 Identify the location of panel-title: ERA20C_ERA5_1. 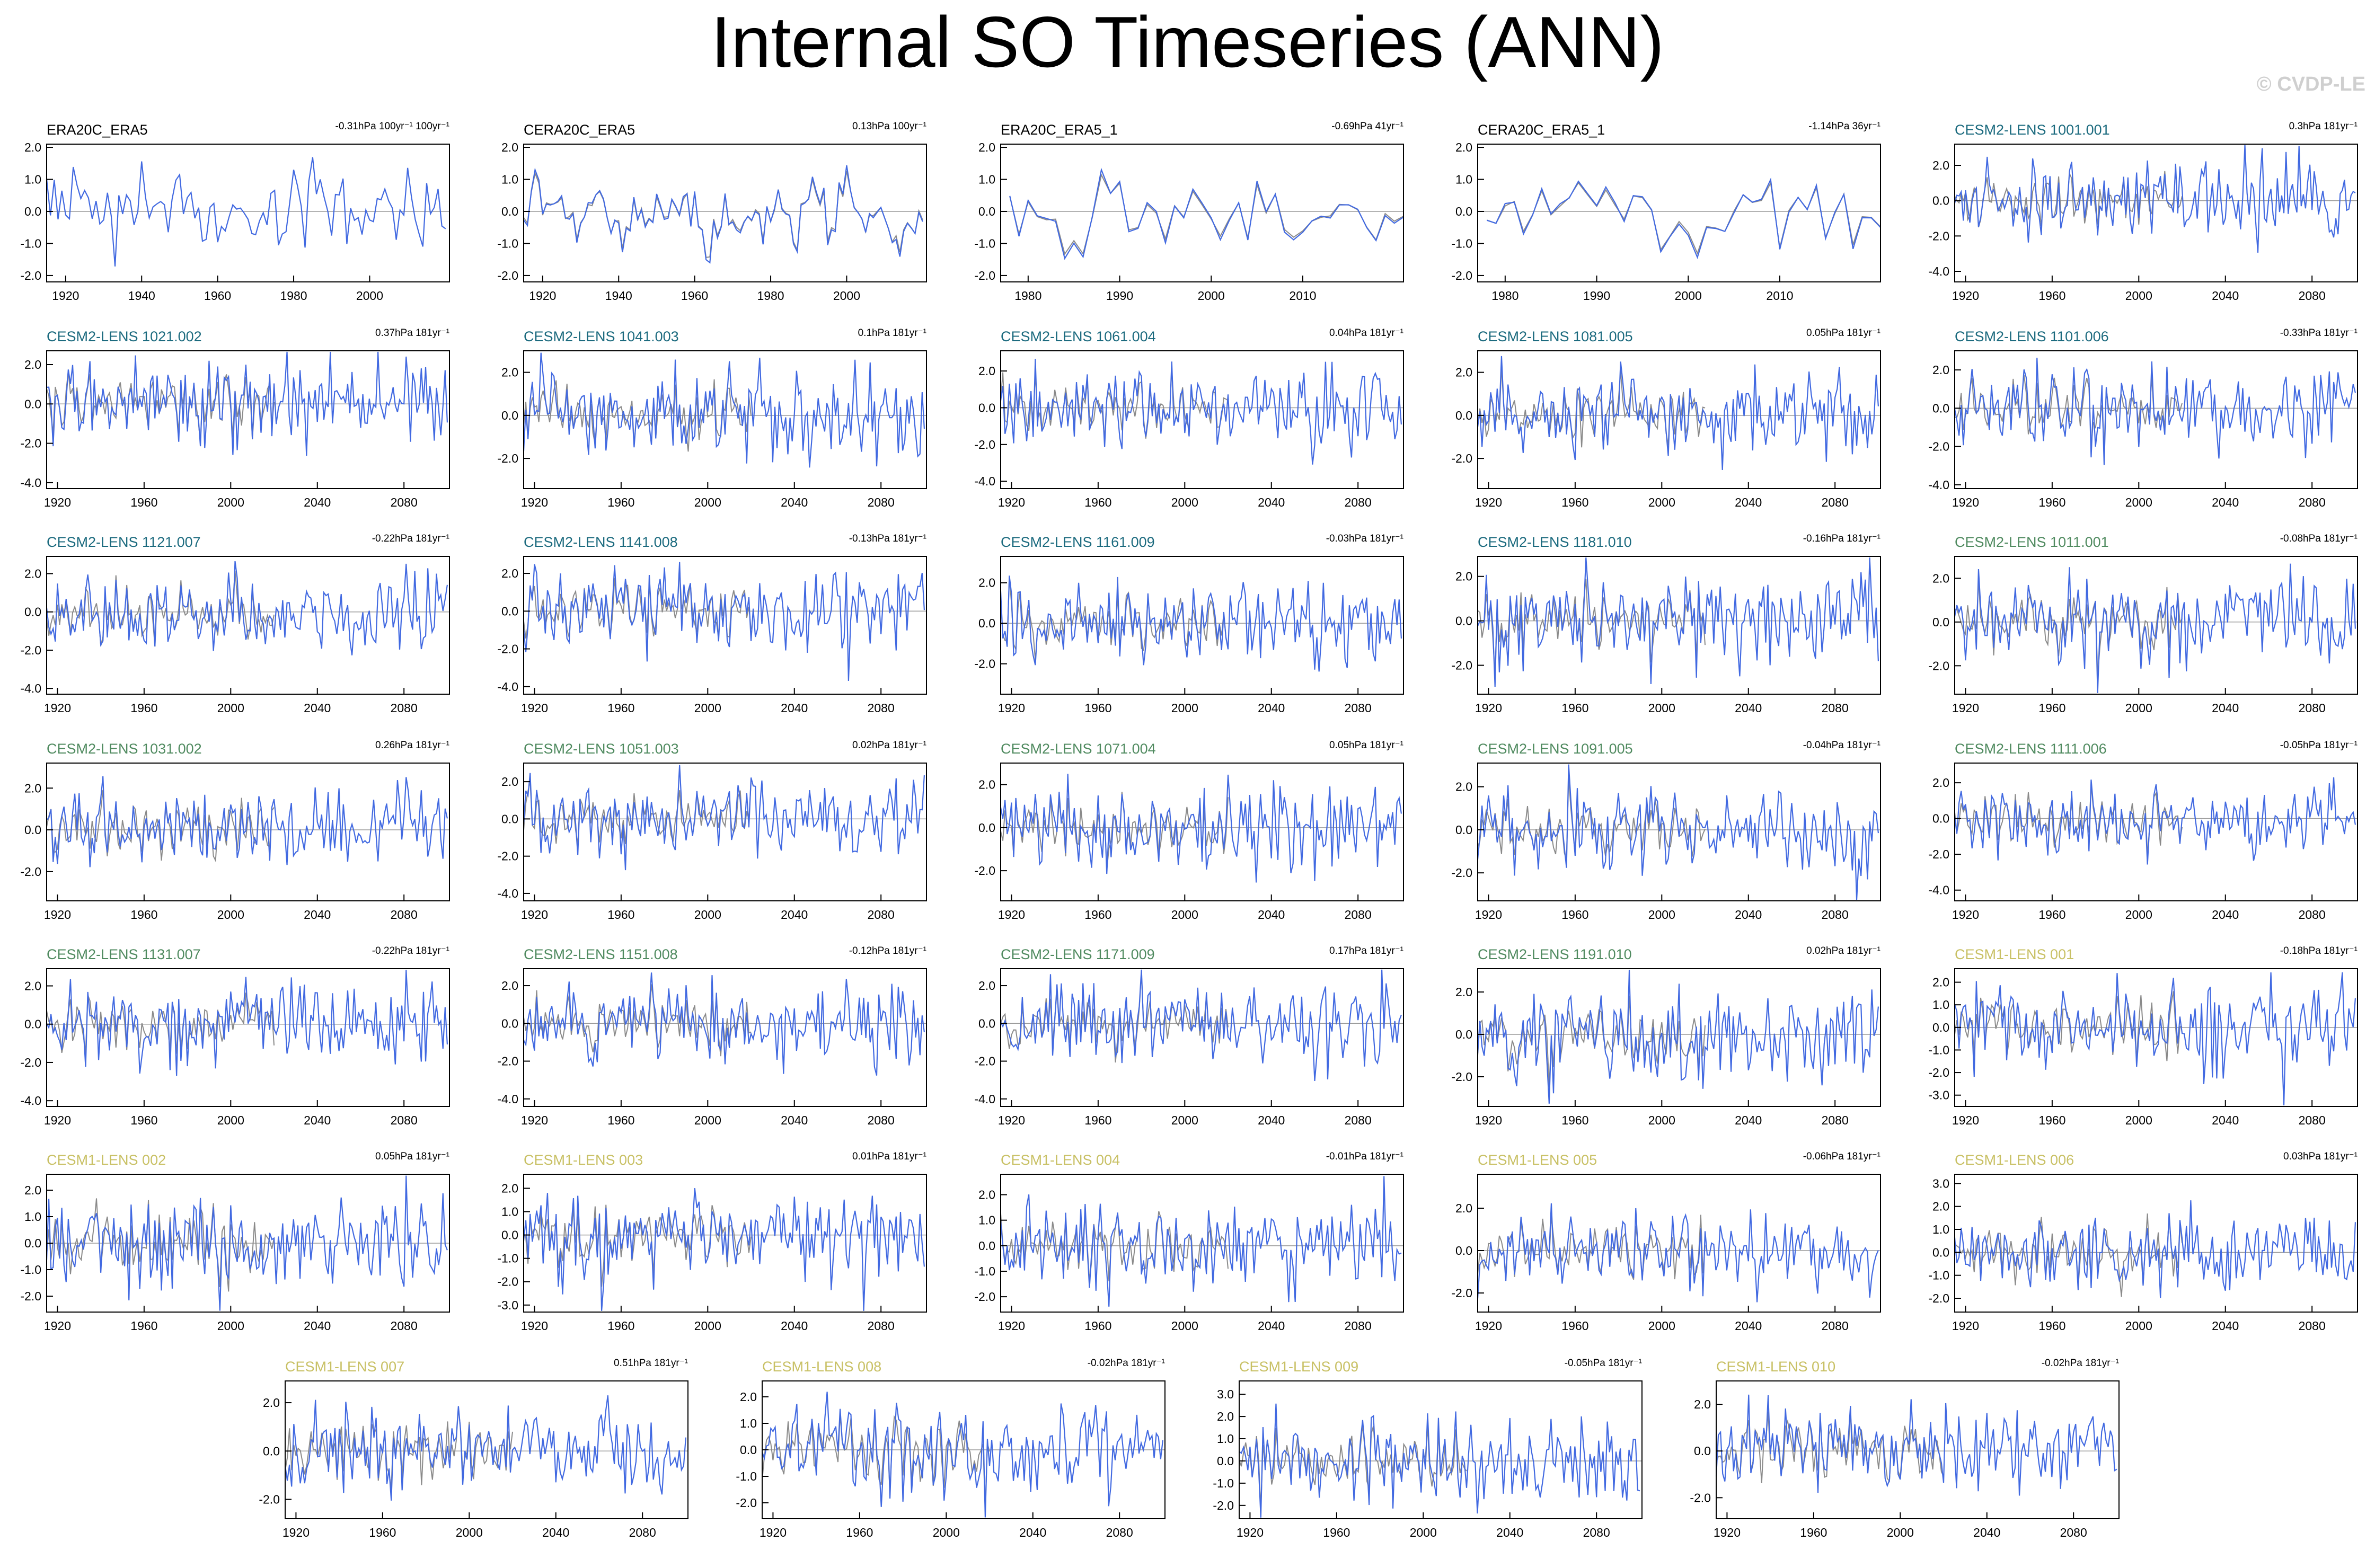
(1059, 130).